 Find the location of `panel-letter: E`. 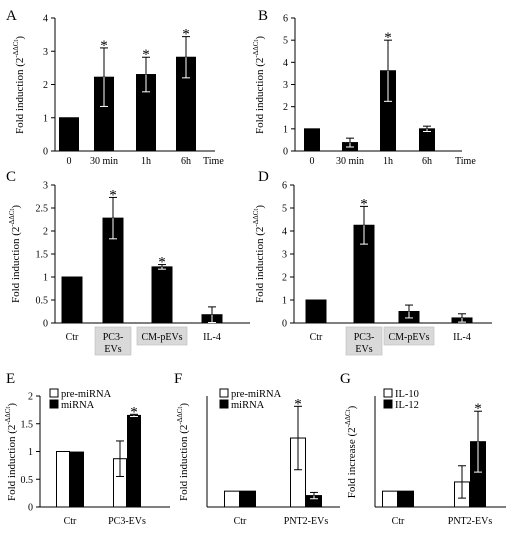

panel-letter: E is located at coordinates (10, 379).